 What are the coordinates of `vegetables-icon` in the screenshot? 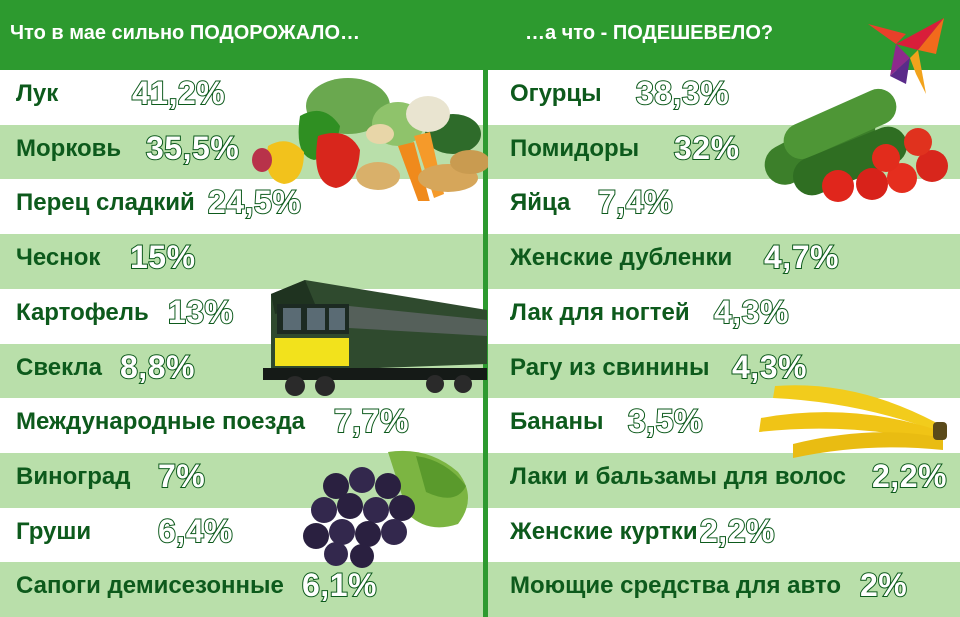 It's located at (370, 139).